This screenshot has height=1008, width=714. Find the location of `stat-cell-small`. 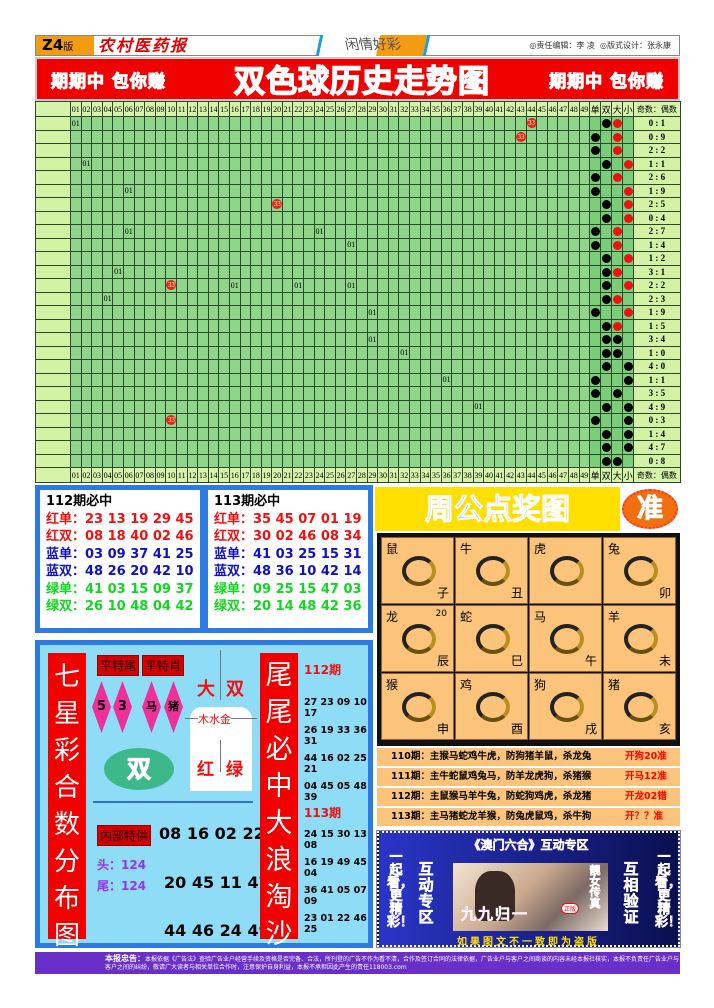

stat-cell-small is located at coordinates (628, 460).